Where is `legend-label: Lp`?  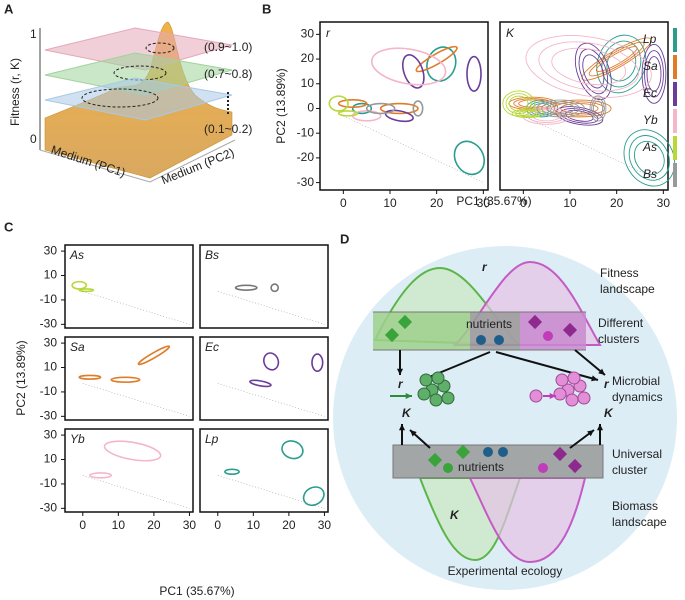
legend-label: Lp is located at coordinates (650, 39).